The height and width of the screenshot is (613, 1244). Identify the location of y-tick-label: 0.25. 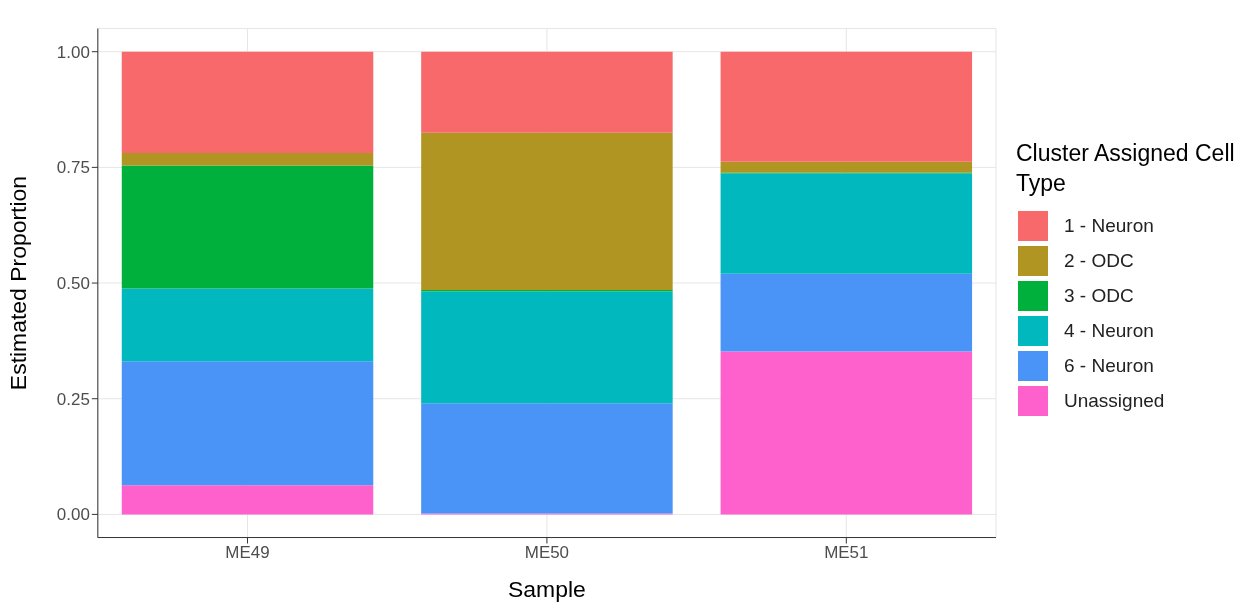
(73, 399).